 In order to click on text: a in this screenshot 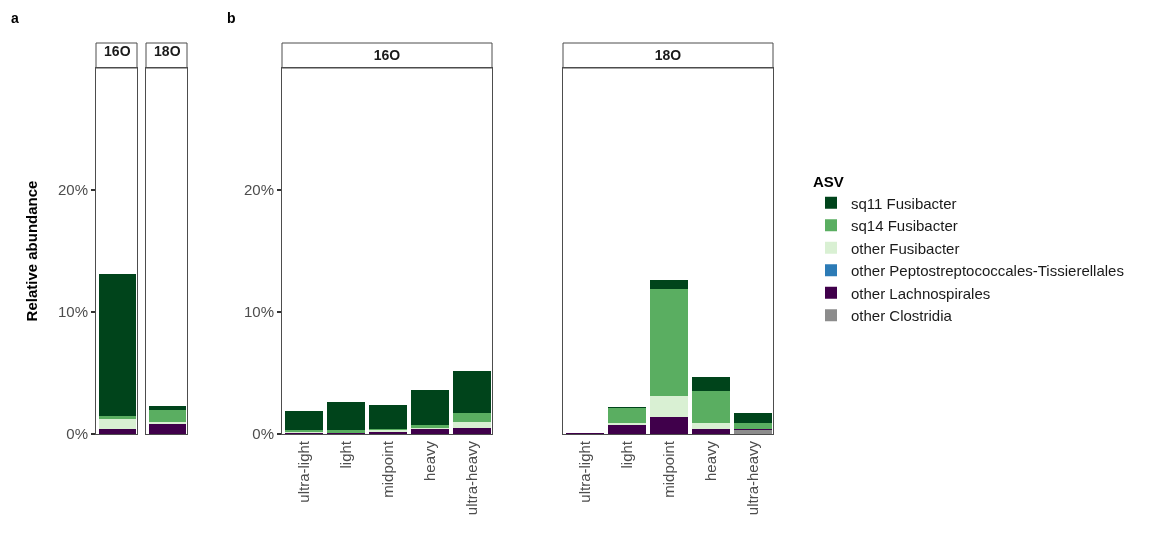, I will do `click(15, 18)`.